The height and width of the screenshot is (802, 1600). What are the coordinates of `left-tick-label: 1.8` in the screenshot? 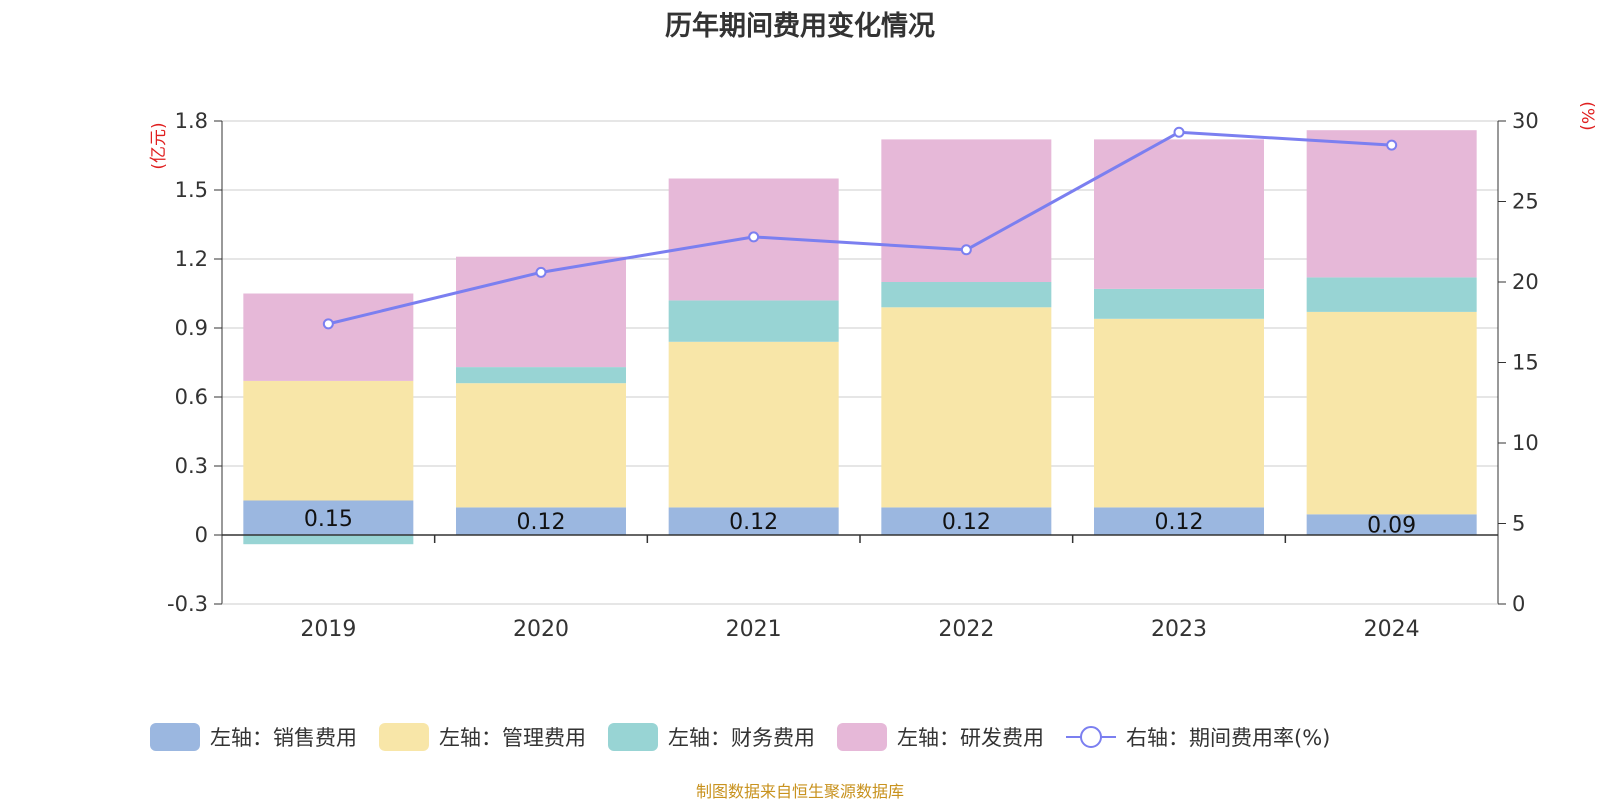 It's located at (191, 121).